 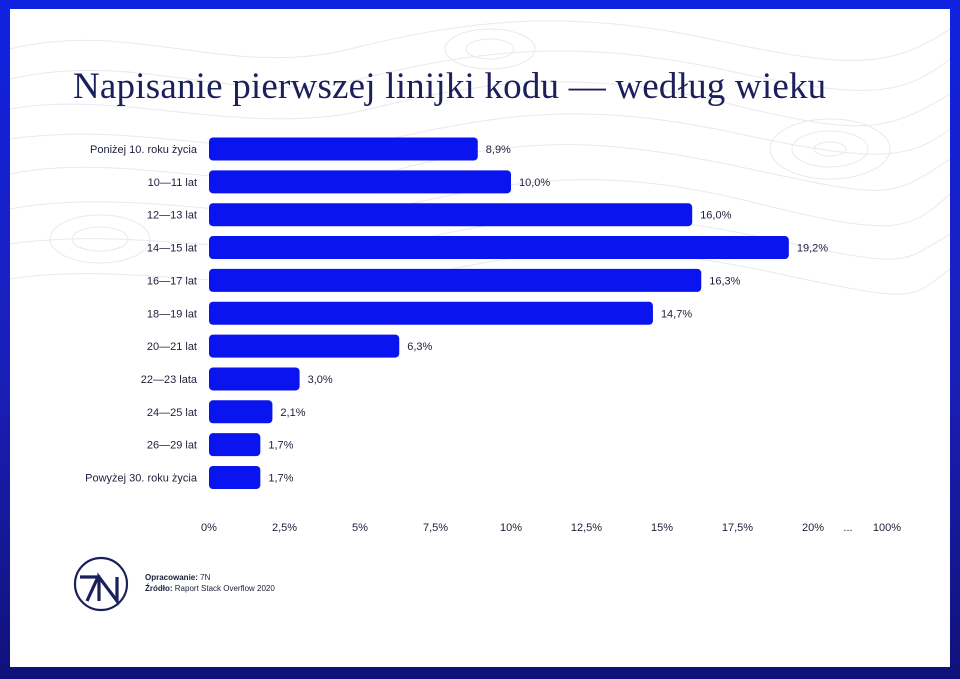 I want to click on value-label-8: 2,1%, so click(x=292, y=413).